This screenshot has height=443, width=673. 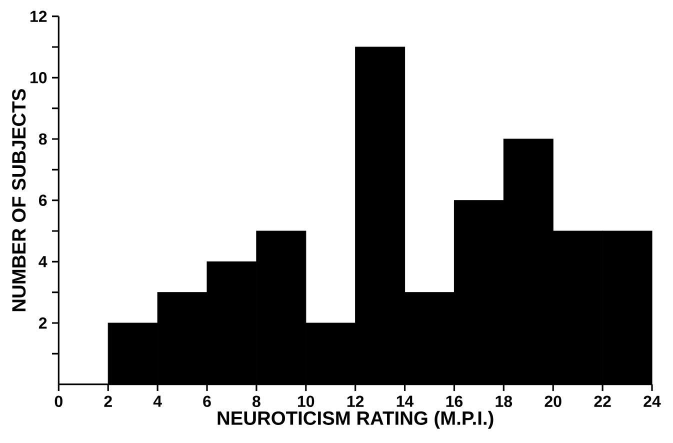 What do you see at coordinates (602, 401) in the screenshot?
I see `x-tick-label: 22` at bounding box center [602, 401].